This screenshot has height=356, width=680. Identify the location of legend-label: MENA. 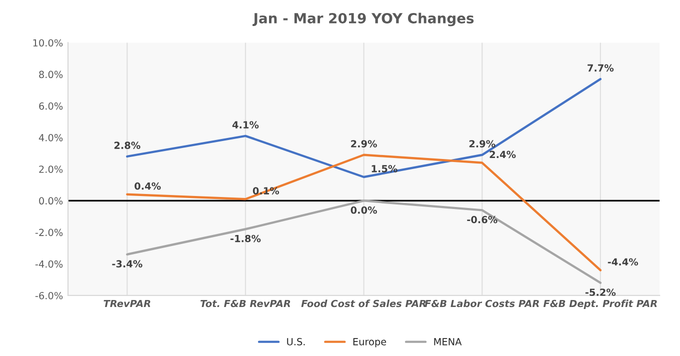
(448, 342).